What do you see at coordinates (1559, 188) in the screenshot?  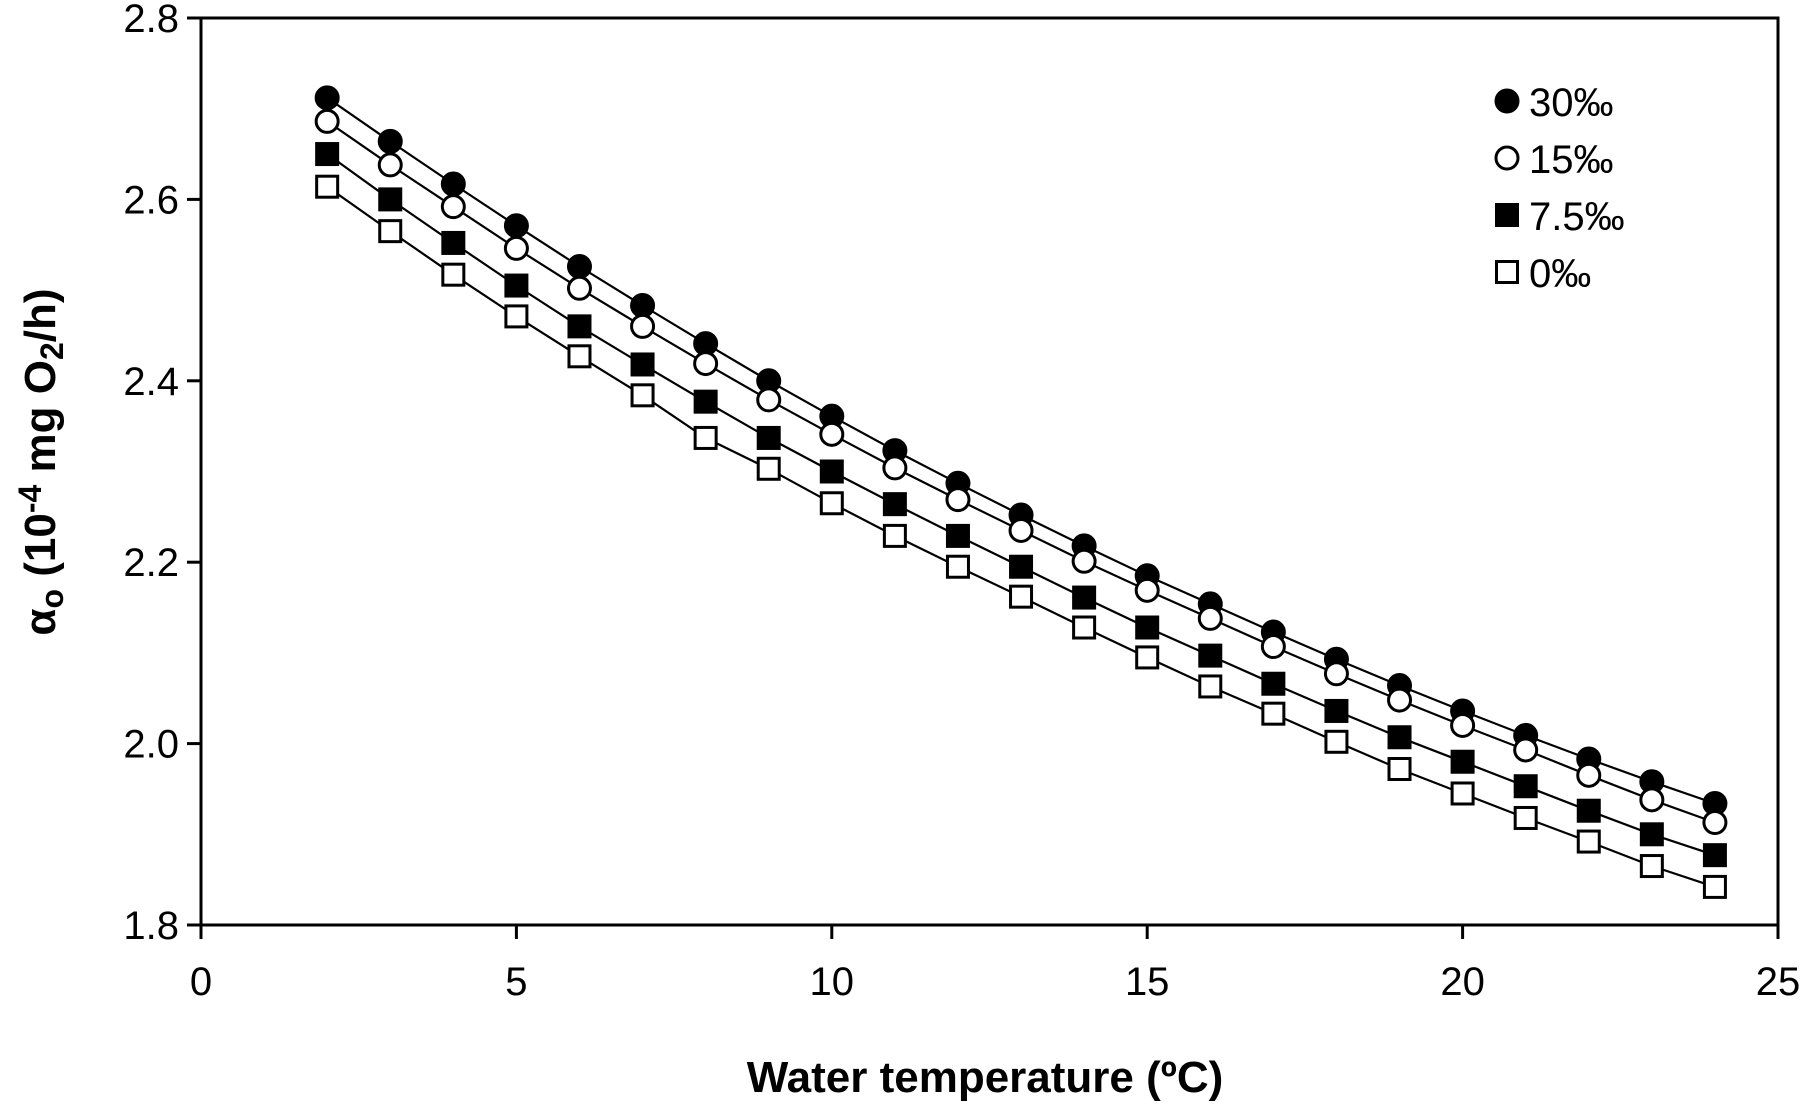 I see `legend: 30‰ 15‰ 7.5‰ 0‰` at bounding box center [1559, 188].